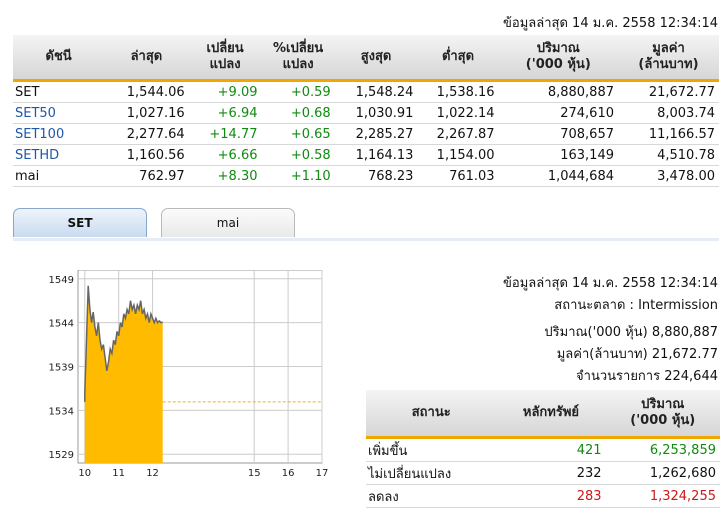  I want to click on index-volume: 708,657, so click(558, 134).